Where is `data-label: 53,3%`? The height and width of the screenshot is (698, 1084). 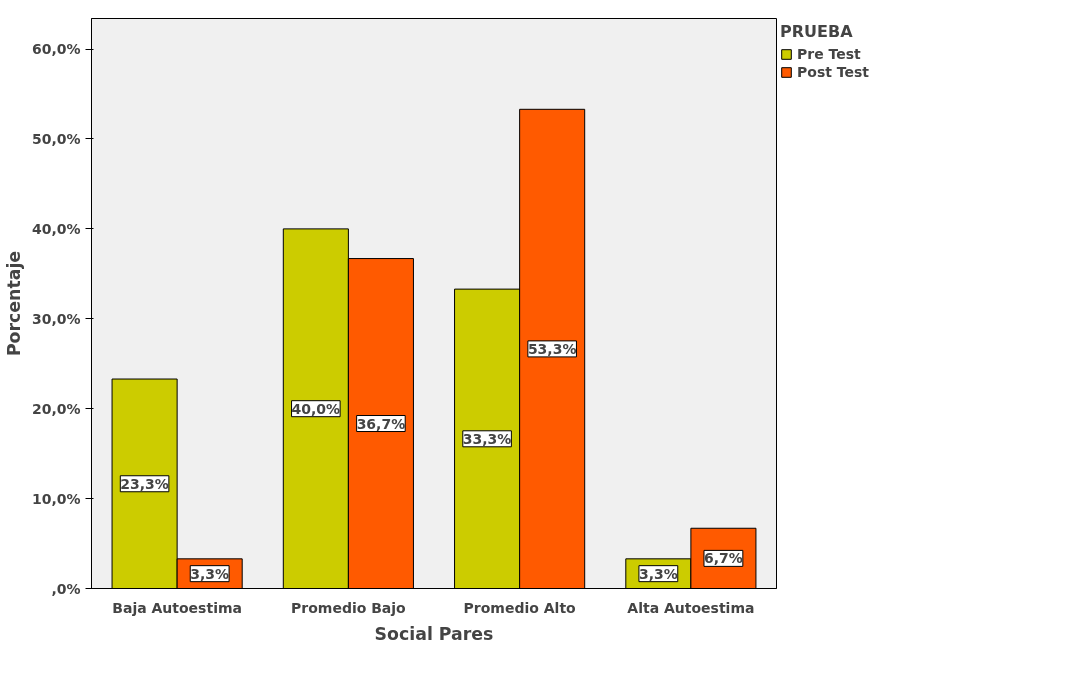
data-label: 53,3% is located at coordinates (552, 348).